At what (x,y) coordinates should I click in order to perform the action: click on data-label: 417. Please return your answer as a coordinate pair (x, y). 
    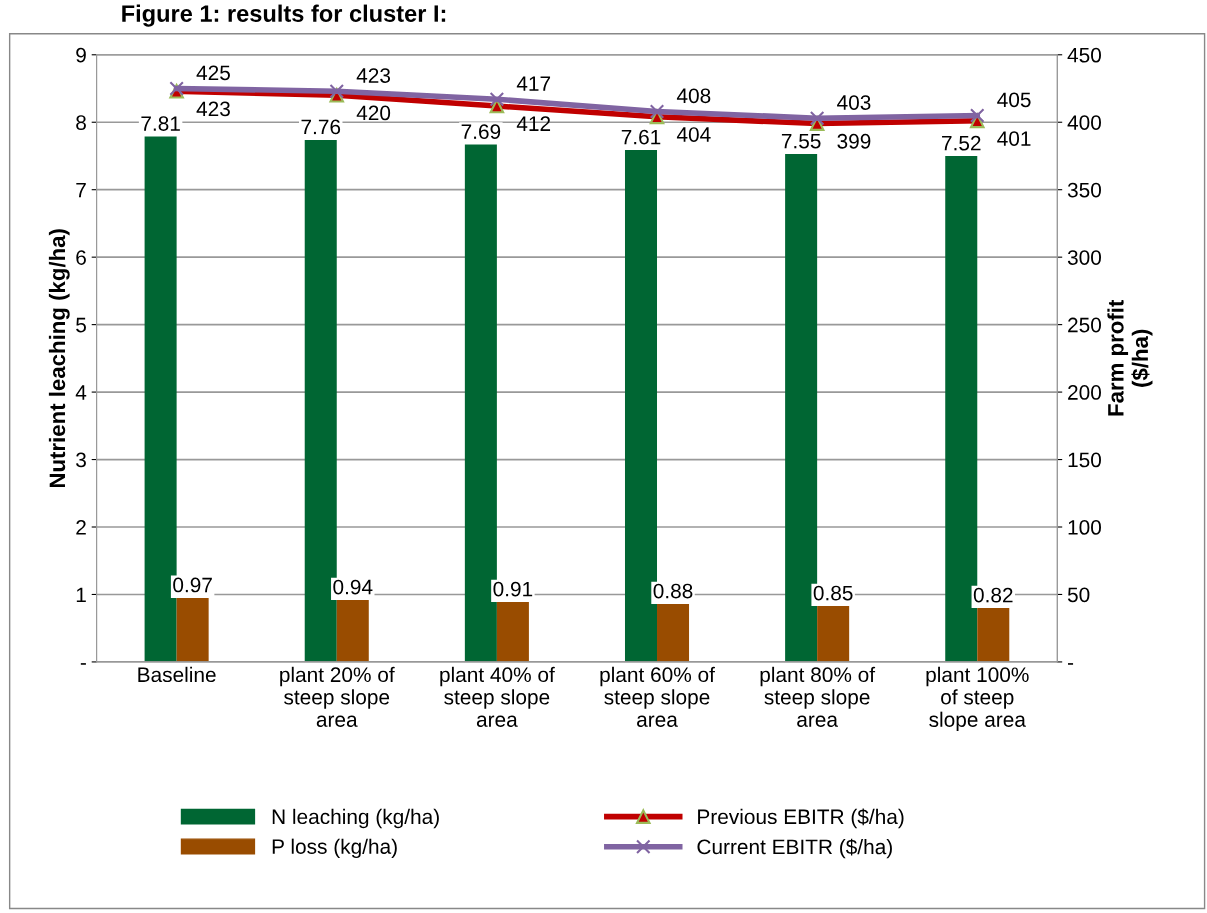
    Looking at the image, I should click on (533, 83).